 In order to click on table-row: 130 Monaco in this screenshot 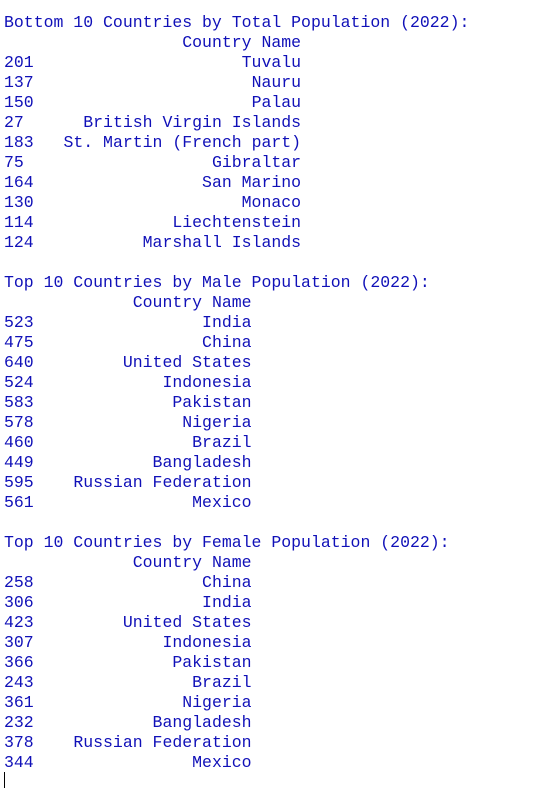, I will do `click(236, 203)`.